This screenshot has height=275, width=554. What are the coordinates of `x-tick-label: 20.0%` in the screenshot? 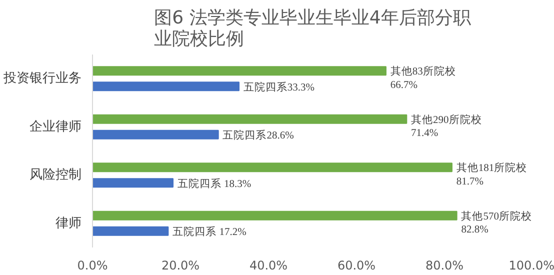 It's located at (180, 265).